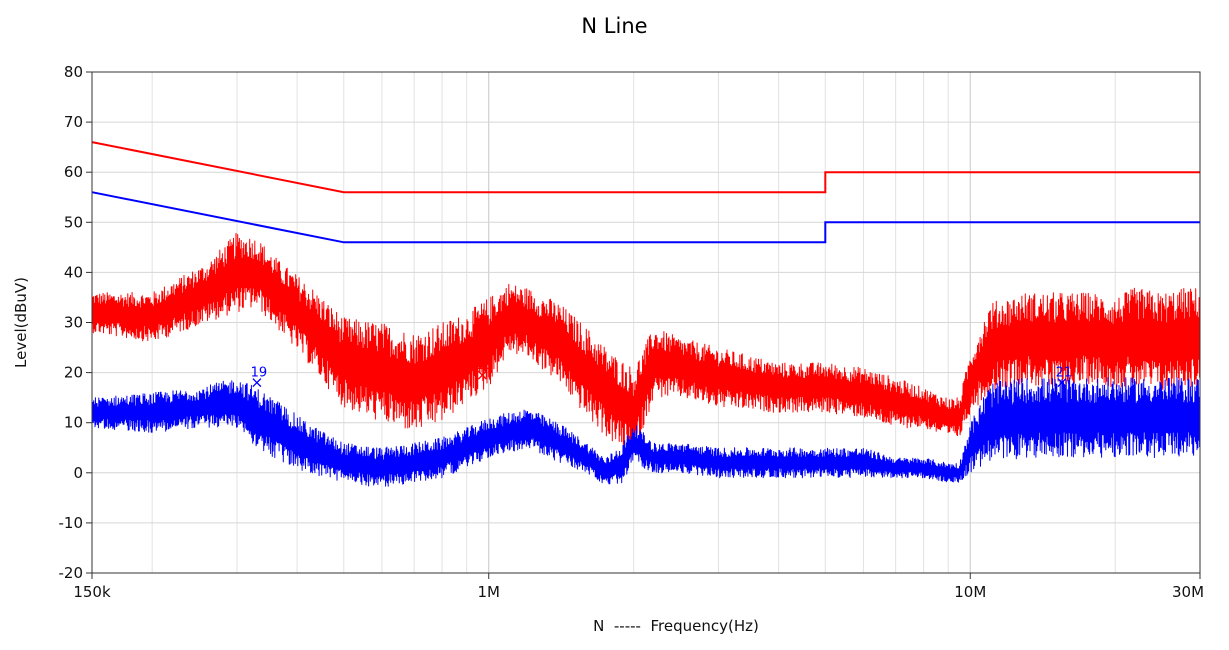 The image size is (1229, 650). I want to click on x-tick-label: 1M, so click(488, 592).